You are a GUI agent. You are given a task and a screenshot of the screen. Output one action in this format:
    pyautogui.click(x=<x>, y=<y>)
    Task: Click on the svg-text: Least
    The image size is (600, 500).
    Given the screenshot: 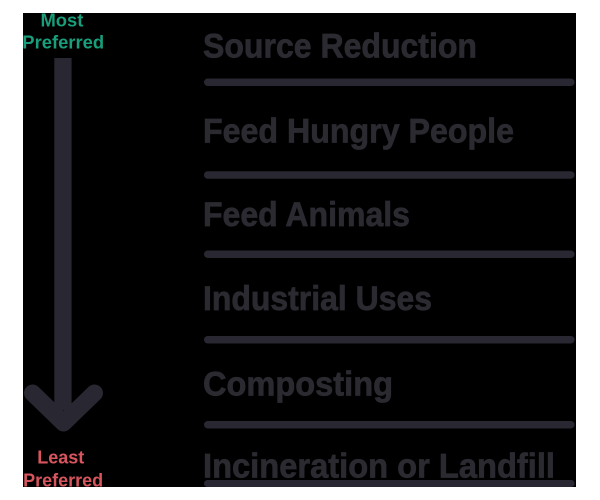 What is the action you would take?
    pyautogui.click(x=60, y=458)
    